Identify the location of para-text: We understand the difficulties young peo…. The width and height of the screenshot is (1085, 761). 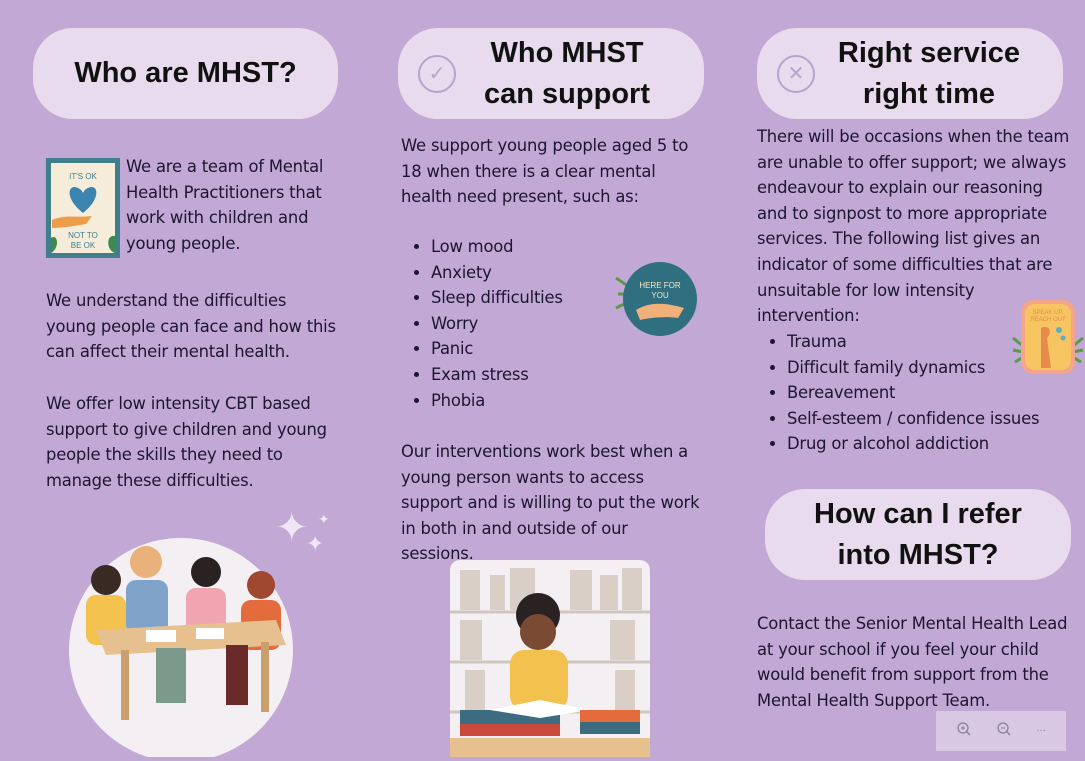
(191, 326).